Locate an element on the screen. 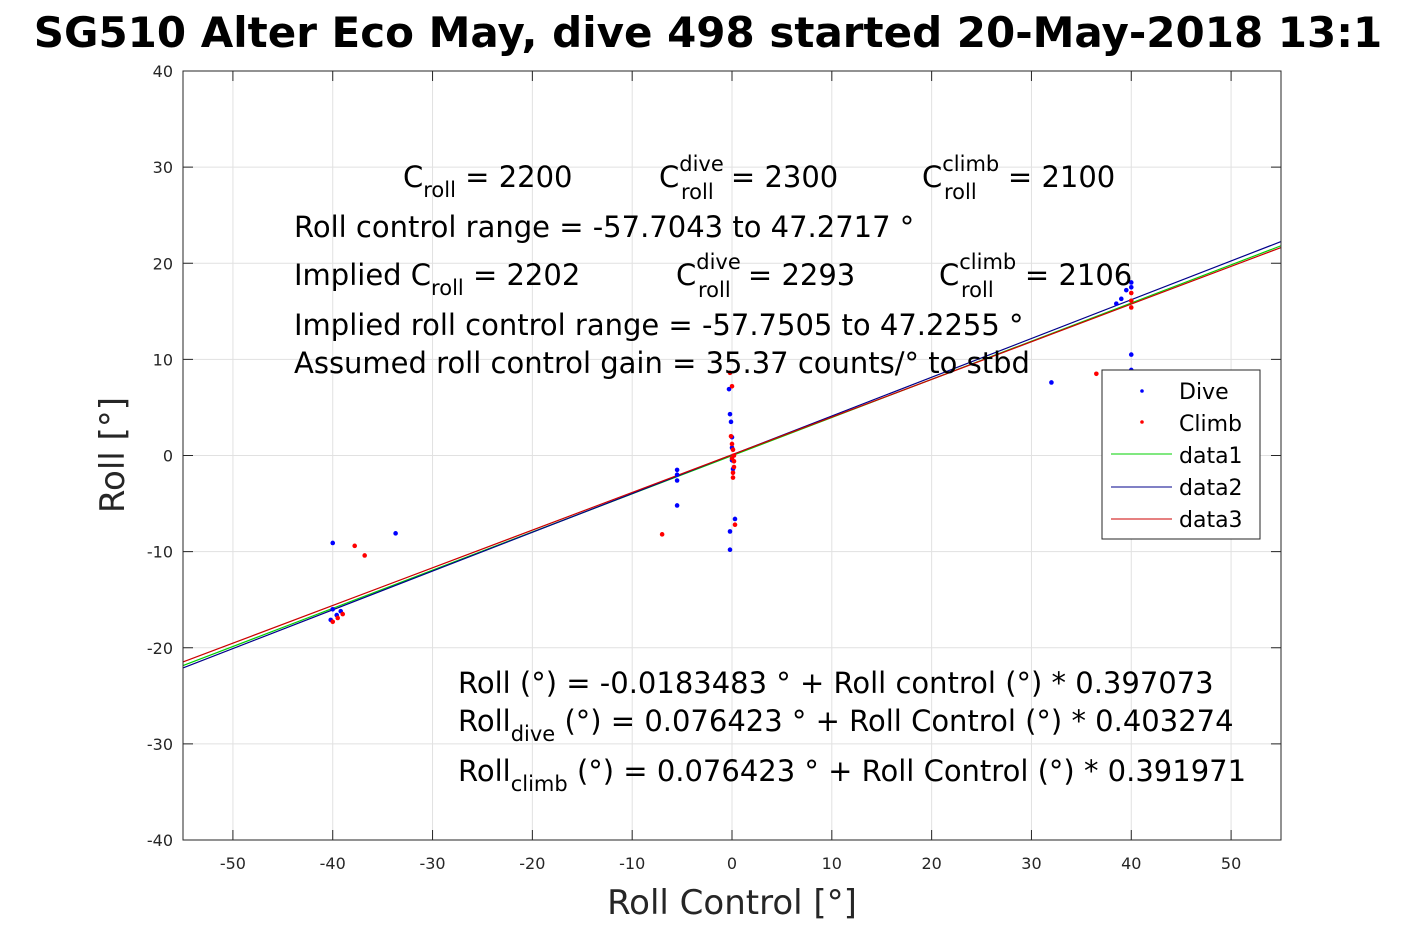 The height and width of the screenshot is (945, 1417). annotation-c-roll-climb: Cclimb roll = 2100 is located at coordinates (1018, 178).